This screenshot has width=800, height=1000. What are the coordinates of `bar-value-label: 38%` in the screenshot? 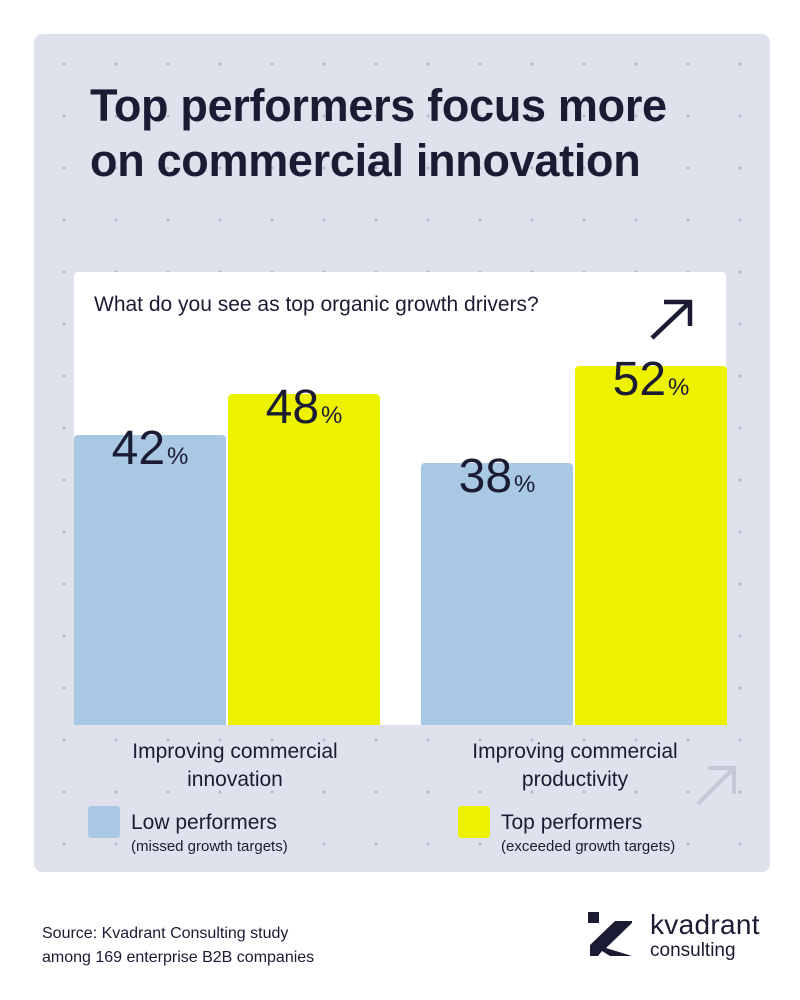 It's located at (497, 476).